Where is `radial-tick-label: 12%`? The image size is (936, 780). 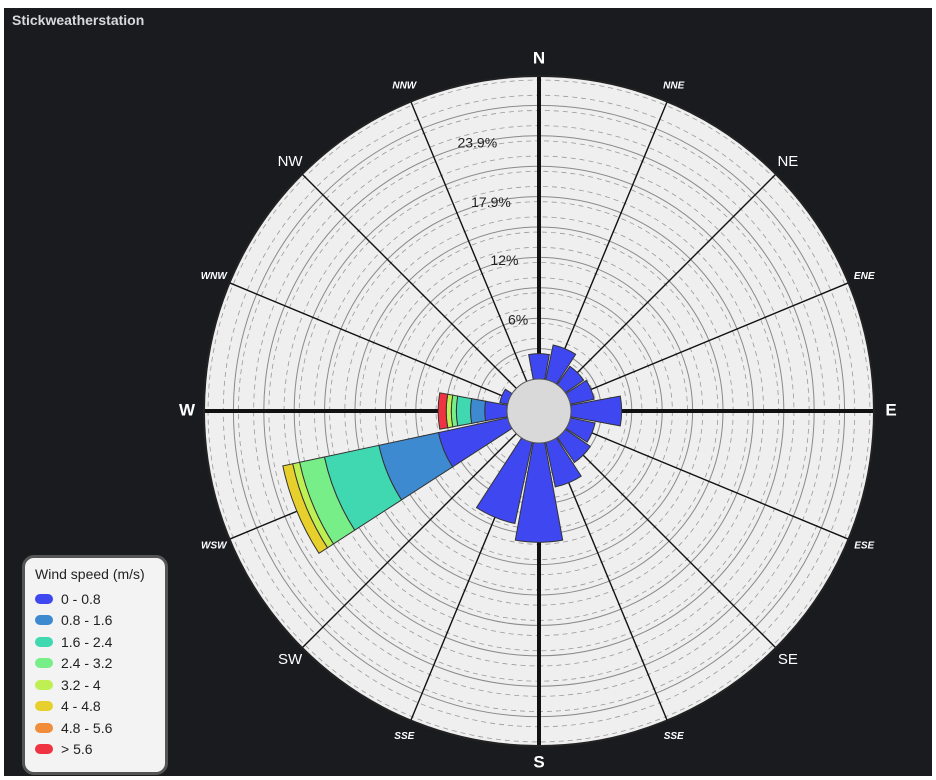
radial-tick-label: 12% is located at coordinates (504, 260).